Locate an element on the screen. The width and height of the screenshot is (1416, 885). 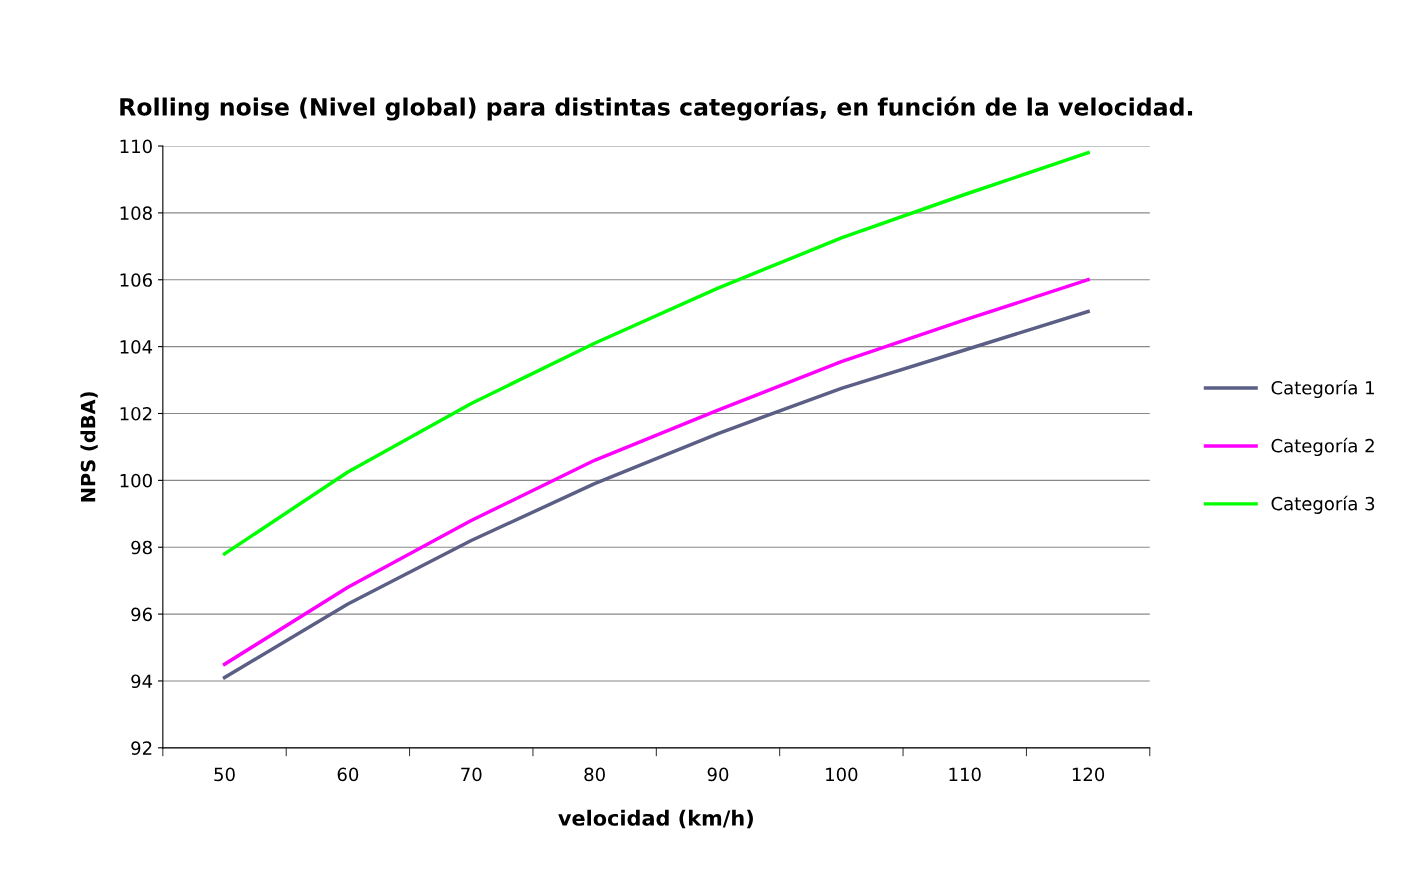
y-tick-label: 110 is located at coordinates (136, 146).